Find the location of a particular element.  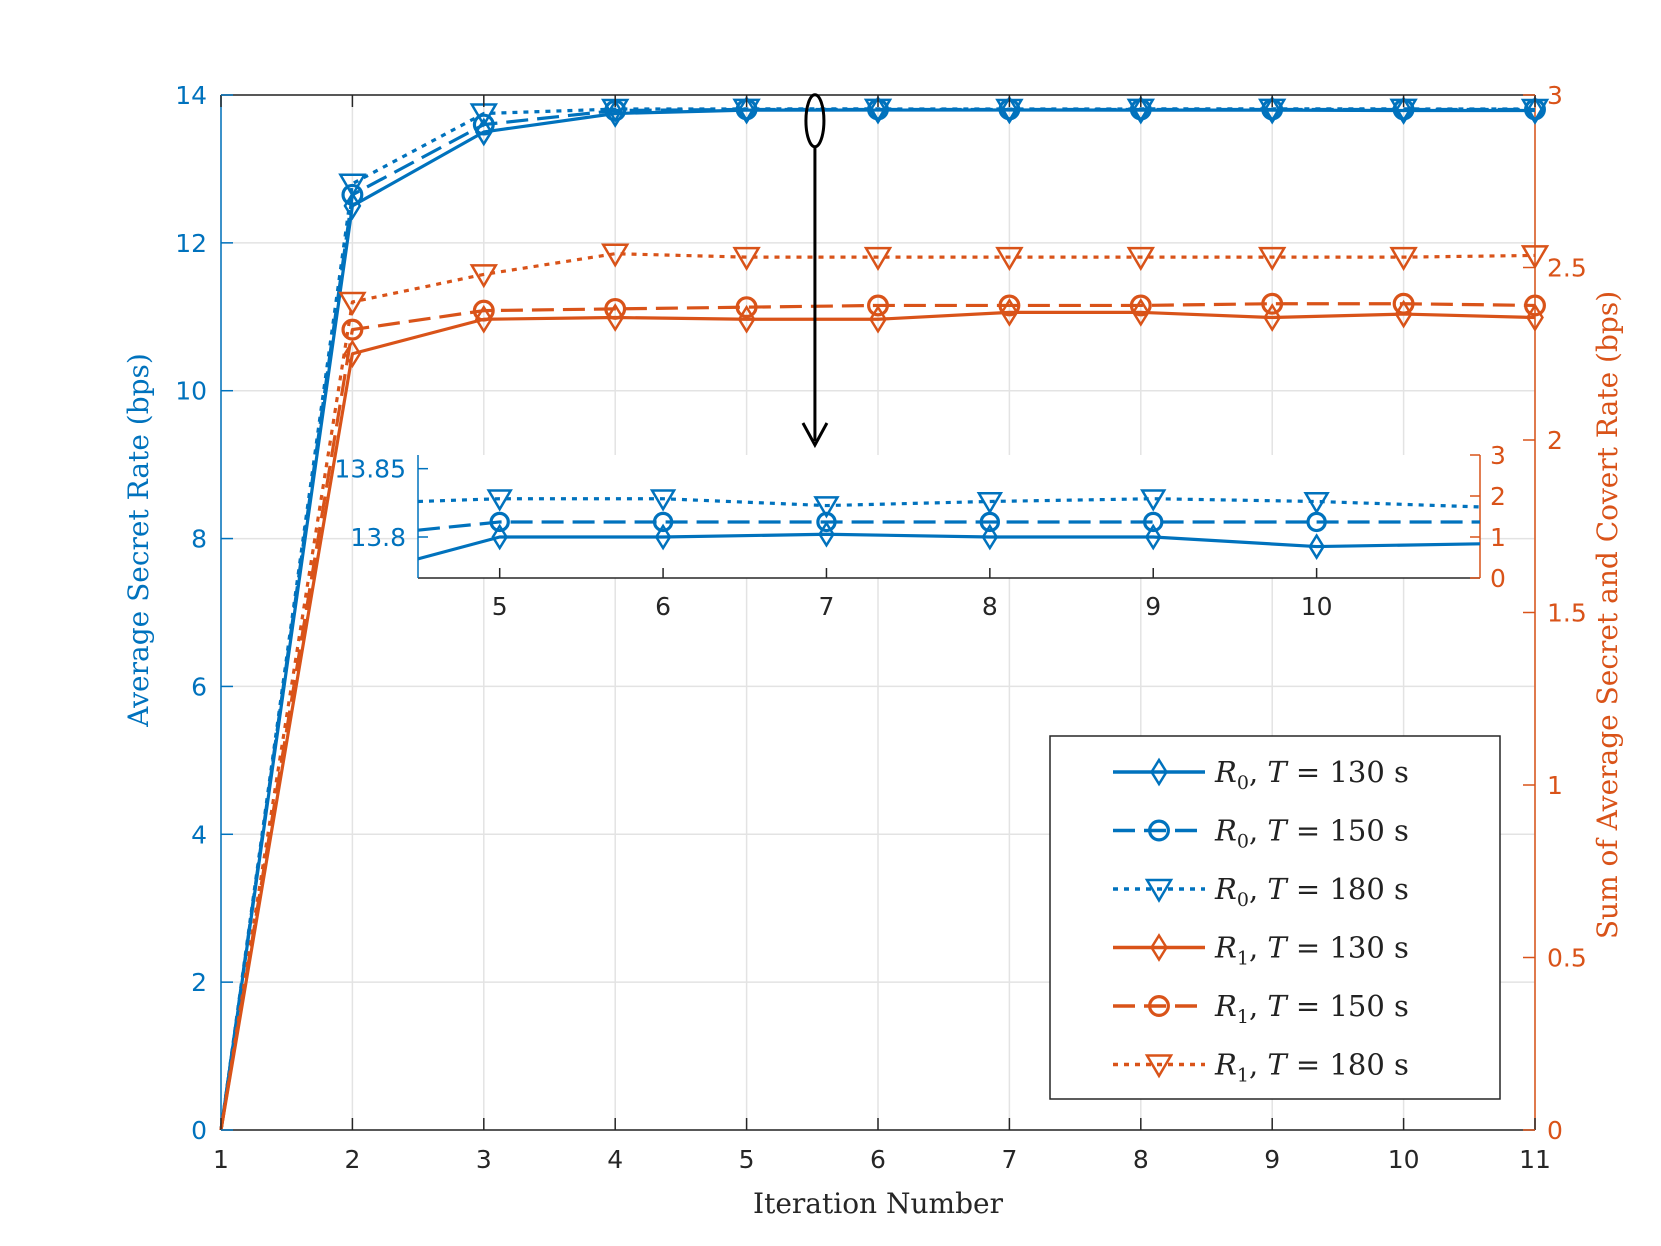

legend-entry: R1, T = 130 s is located at coordinates (1261, 950).